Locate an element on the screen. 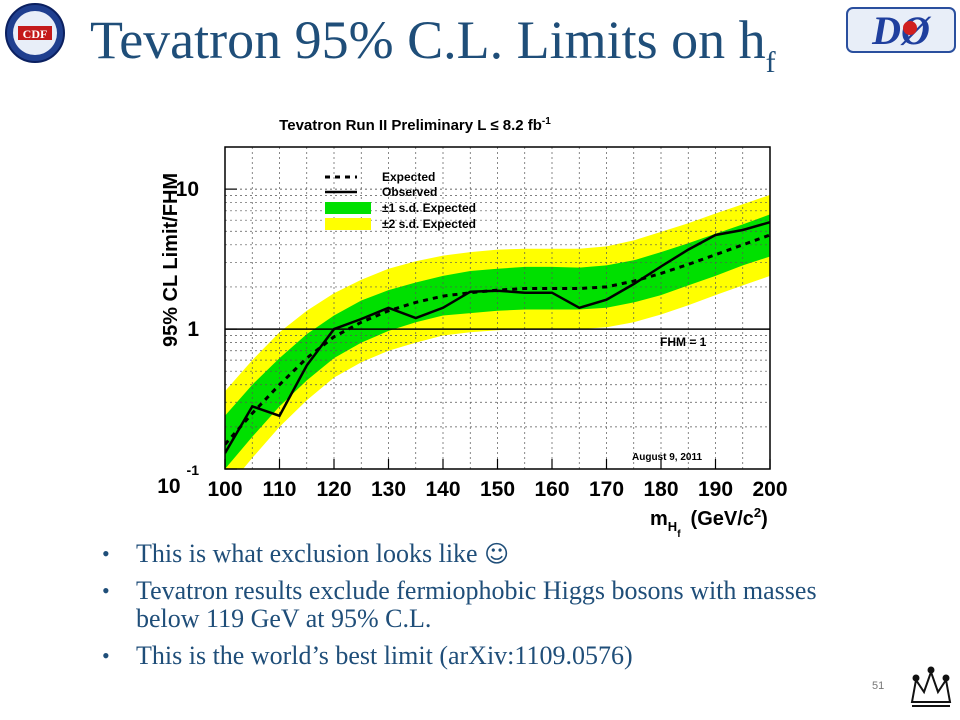  x-axis-label: mHf (GeV/c2) is located at coordinates (709, 522).